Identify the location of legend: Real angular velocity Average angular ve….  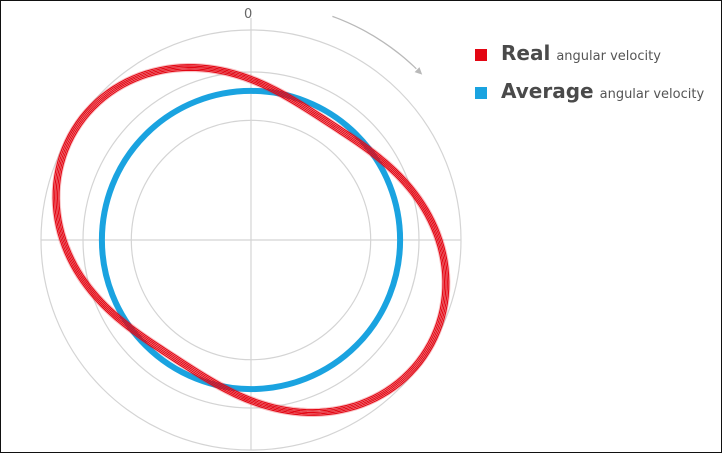
(589, 79).